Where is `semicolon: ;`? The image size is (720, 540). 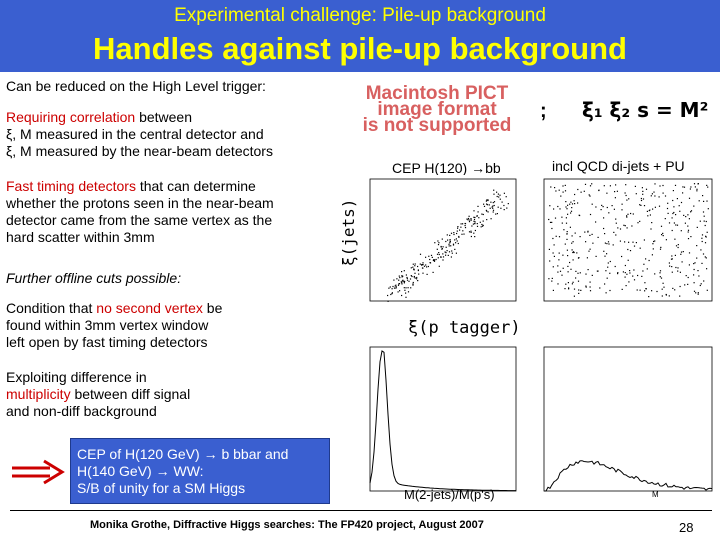
semicolon: ; is located at coordinates (543, 111).